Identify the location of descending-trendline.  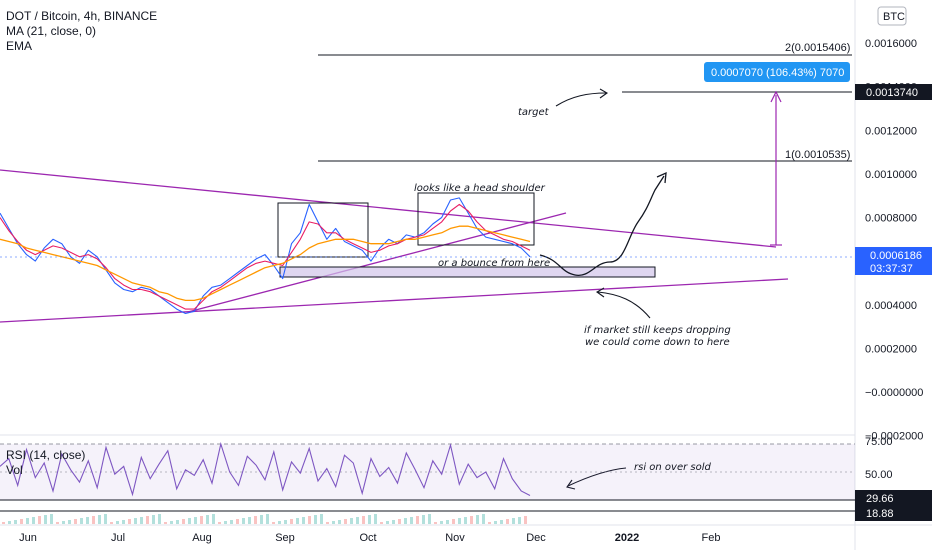
(388, 208).